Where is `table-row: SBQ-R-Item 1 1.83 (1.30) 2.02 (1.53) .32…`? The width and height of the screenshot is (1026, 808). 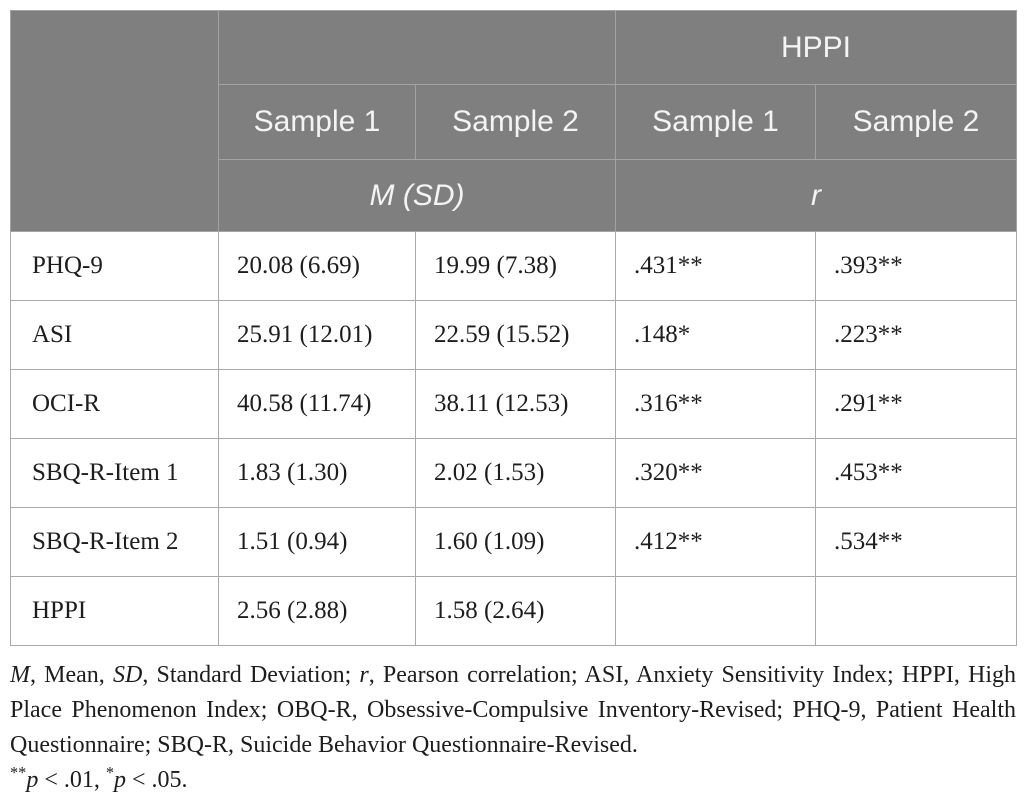 table-row: SBQ-R-Item 1 1.83 (1.30) 2.02 (1.53) .32… is located at coordinates (513, 473).